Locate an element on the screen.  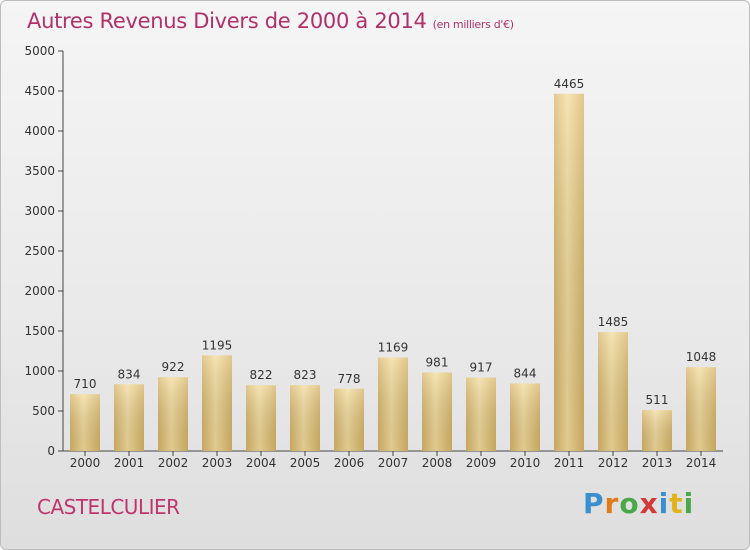
x-tick-label: 2014 is located at coordinates (701, 463).